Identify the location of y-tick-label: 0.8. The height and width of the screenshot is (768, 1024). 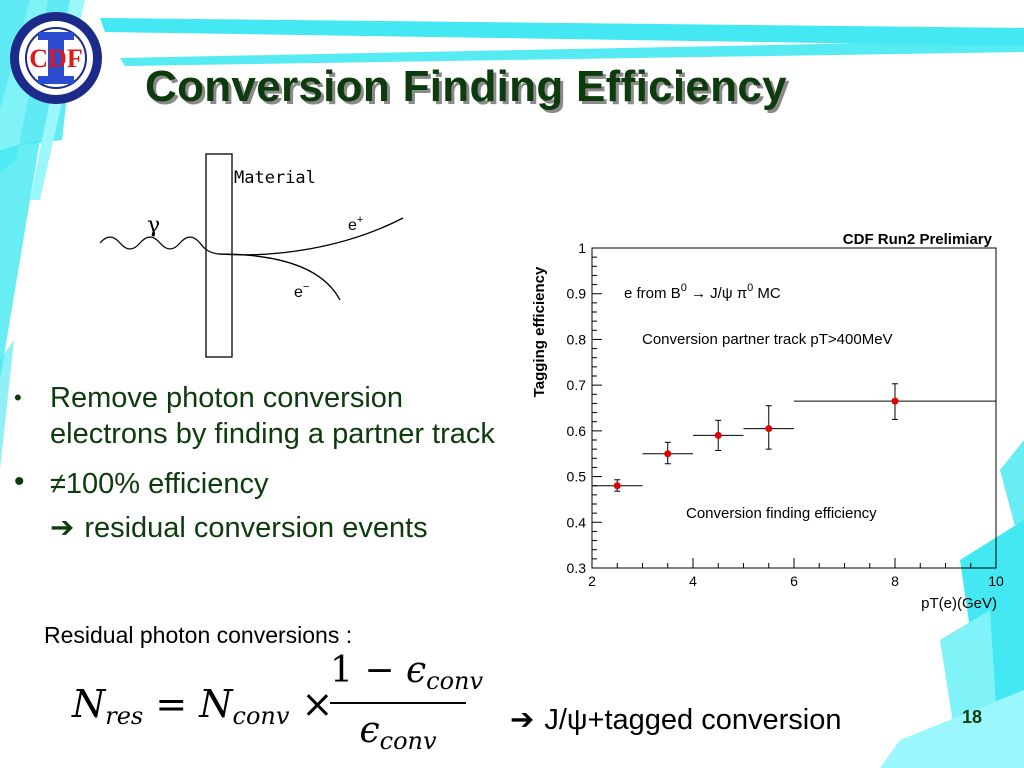
(577, 339).